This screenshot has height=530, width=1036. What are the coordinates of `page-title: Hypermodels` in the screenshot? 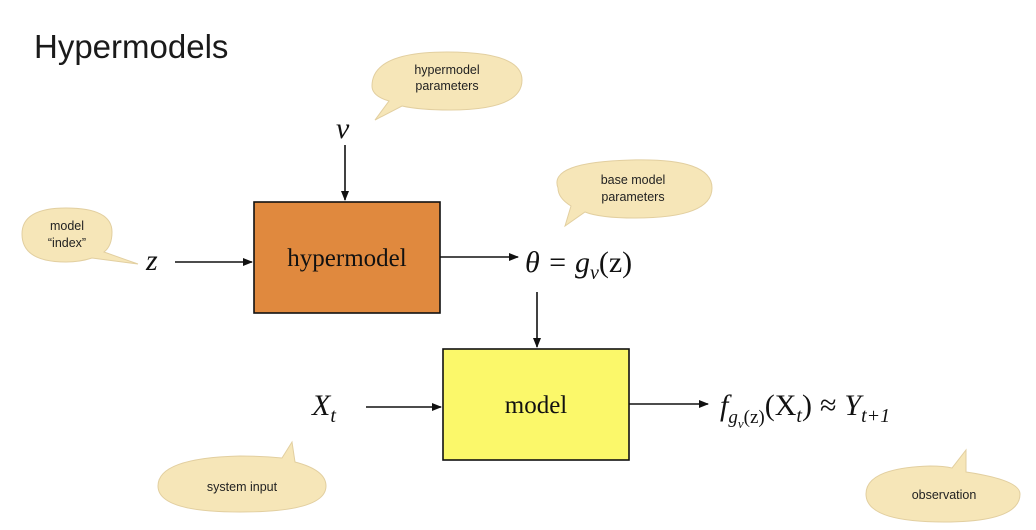 It's located at (131, 46).